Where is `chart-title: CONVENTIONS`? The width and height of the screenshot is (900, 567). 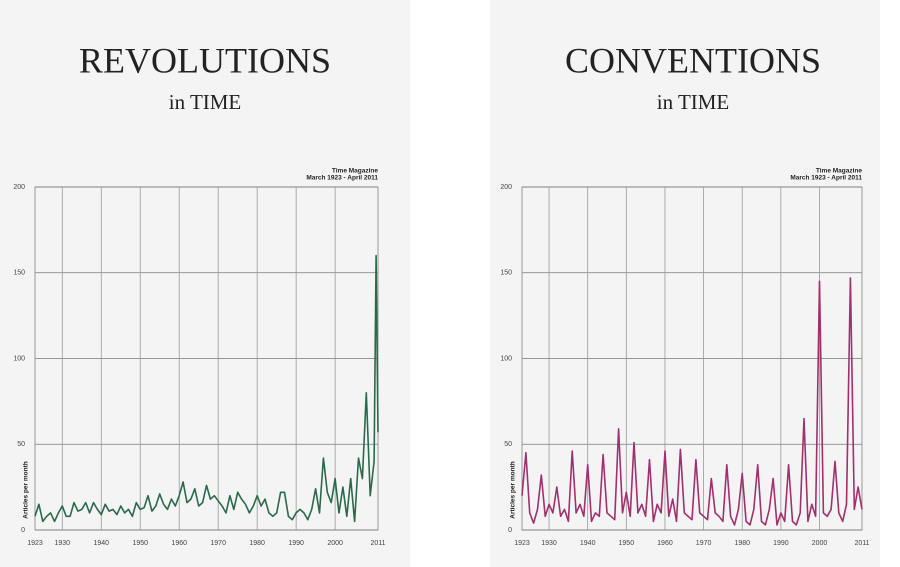 chart-title: CONVENTIONS is located at coordinates (693, 60).